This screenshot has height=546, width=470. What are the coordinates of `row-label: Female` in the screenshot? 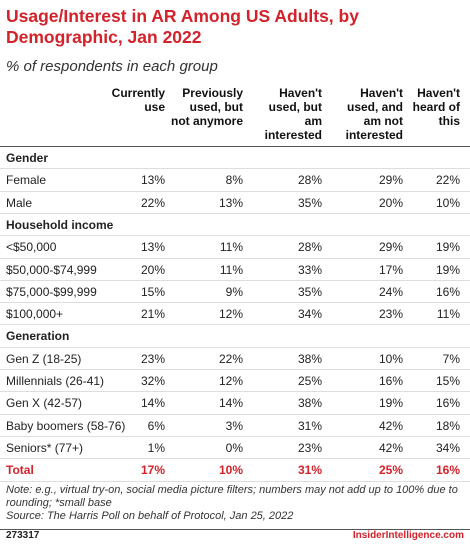 It's located at (26, 180).